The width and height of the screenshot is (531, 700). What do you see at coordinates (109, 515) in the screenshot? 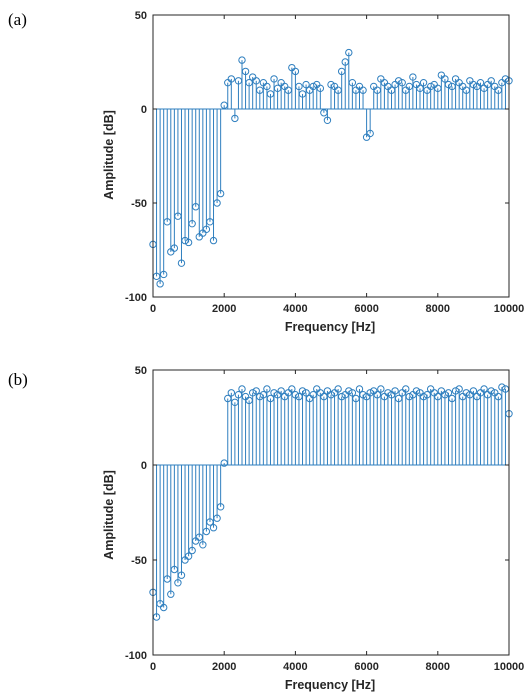
I see `y-axis-label-b: Amplitude [dB]` at bounding box center [109, 515].